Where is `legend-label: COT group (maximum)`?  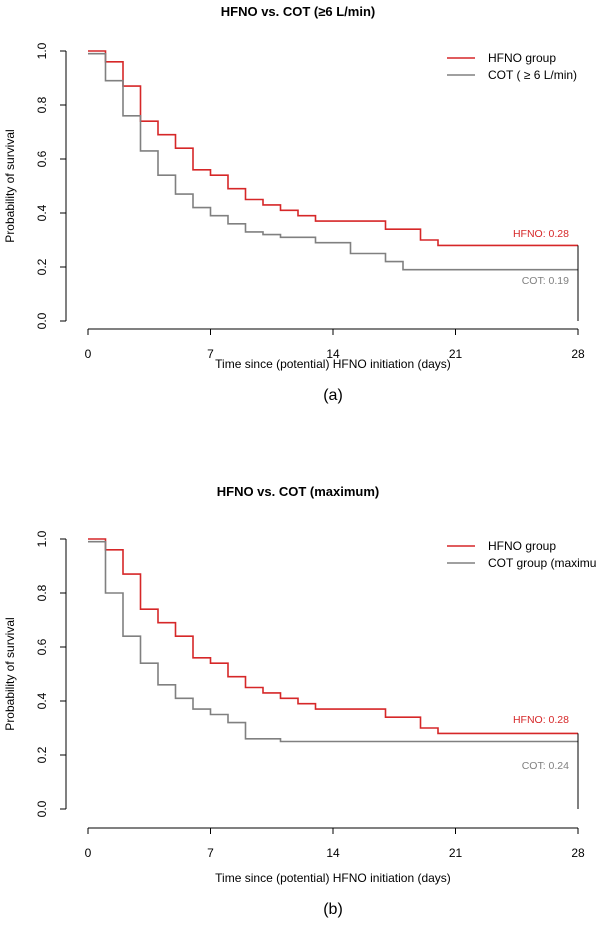 legend-label: COT group (maximum) is located at coordinates (542, 563).